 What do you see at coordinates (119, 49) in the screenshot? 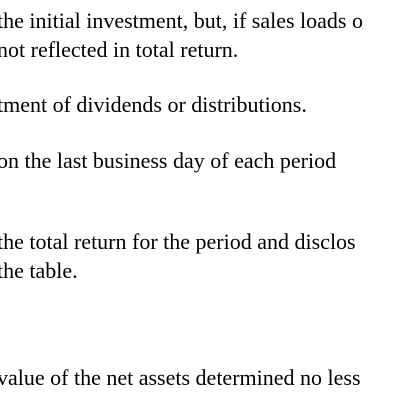
I see `text-line-2: not reflected in total return.` at bounding box center [119, 49].